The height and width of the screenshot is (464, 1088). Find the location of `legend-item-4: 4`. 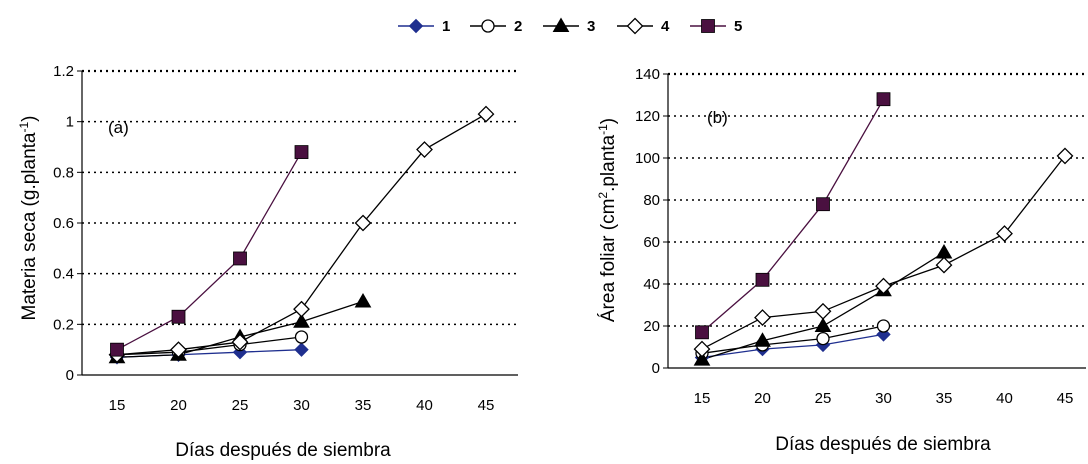

legend-item-4: 4 is located at coordinates (643, 26).